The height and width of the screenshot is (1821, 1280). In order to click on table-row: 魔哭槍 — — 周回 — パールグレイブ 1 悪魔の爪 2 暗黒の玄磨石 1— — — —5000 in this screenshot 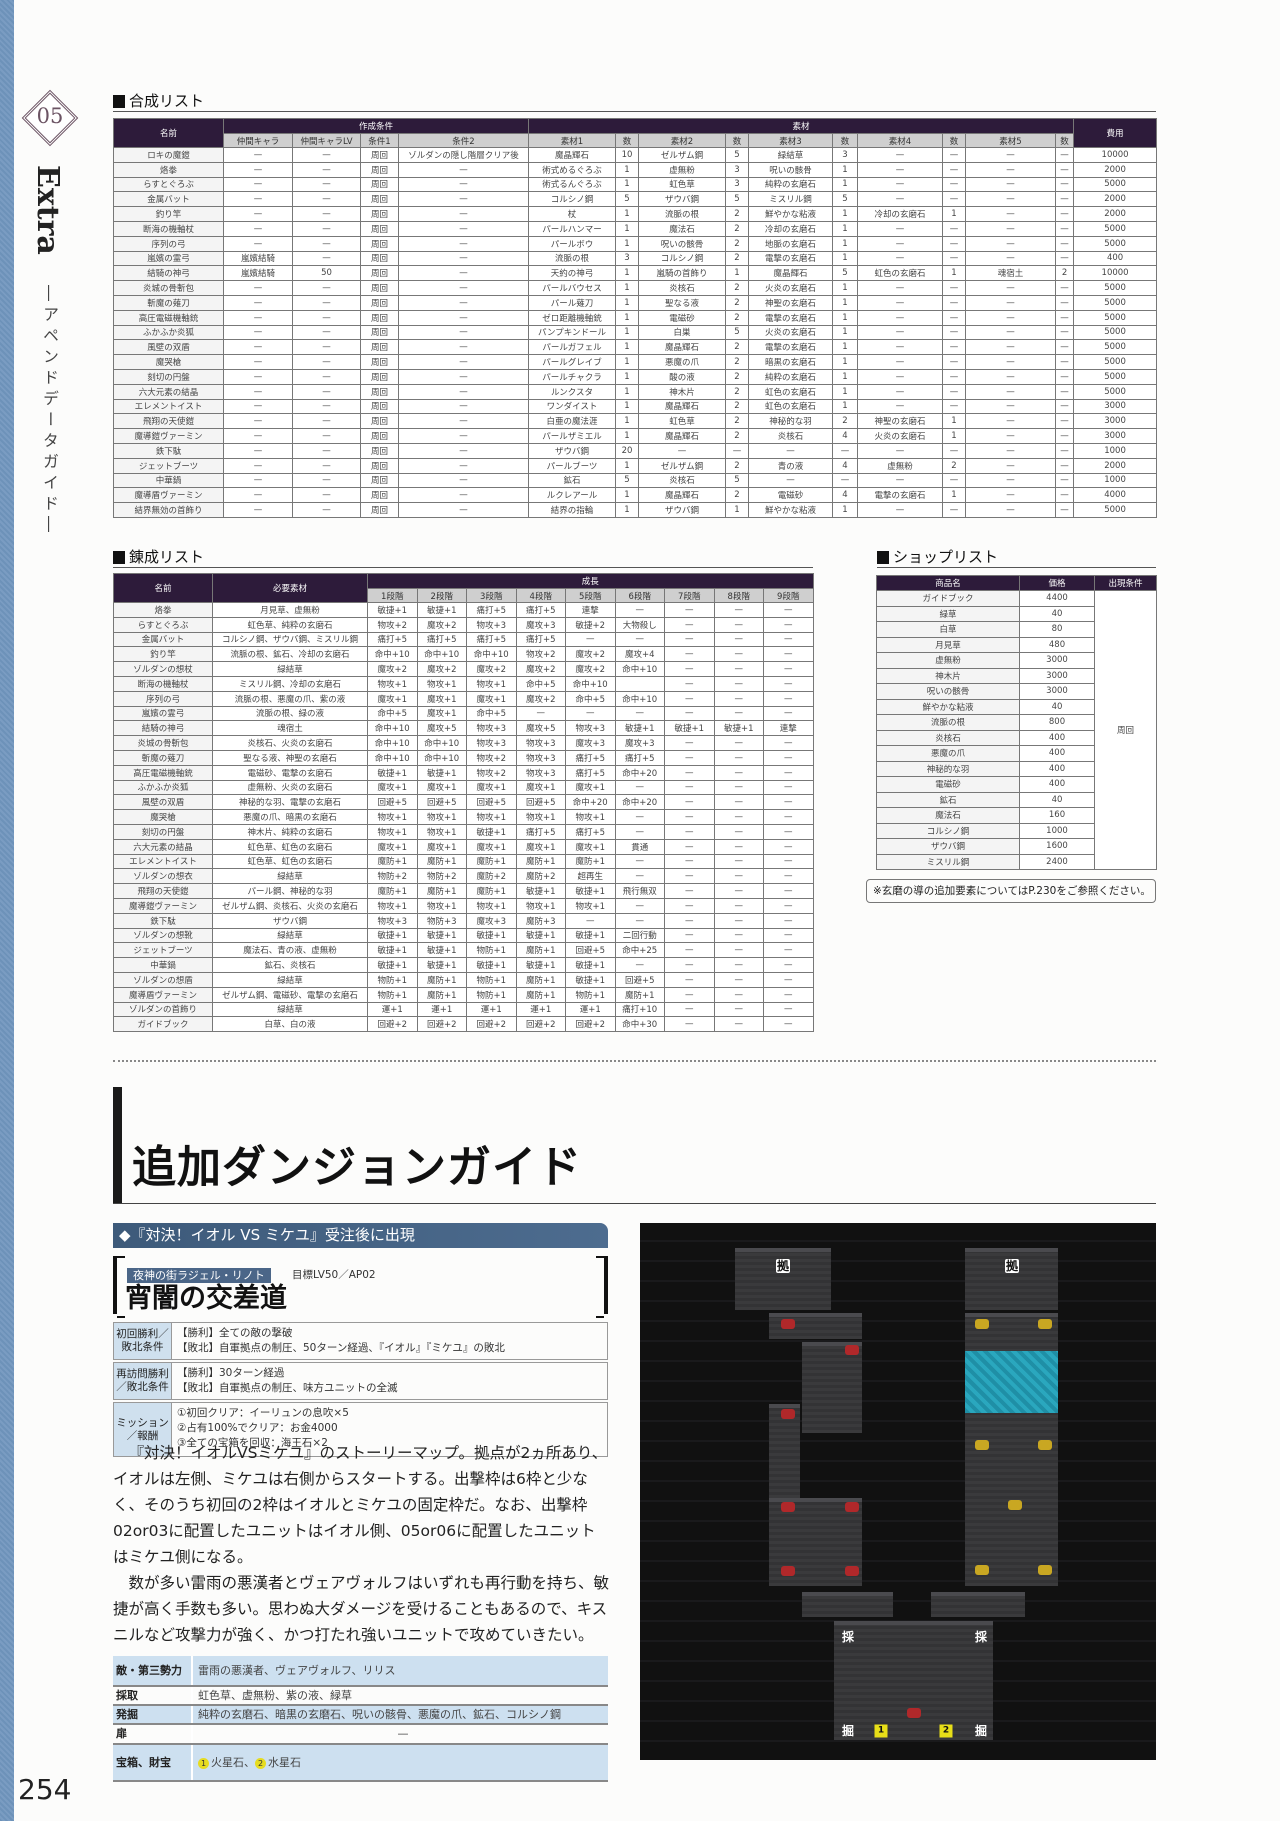, I will do `click(635, 362)`.